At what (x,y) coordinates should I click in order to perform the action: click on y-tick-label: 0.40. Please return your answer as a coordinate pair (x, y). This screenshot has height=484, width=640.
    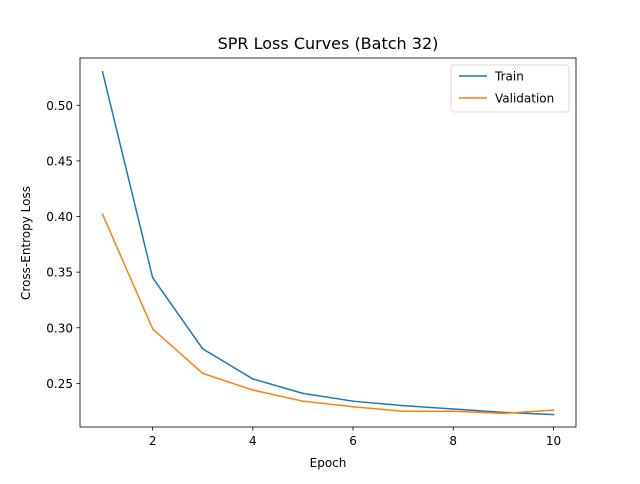
    Looking at the image, I should click on (59, 217).